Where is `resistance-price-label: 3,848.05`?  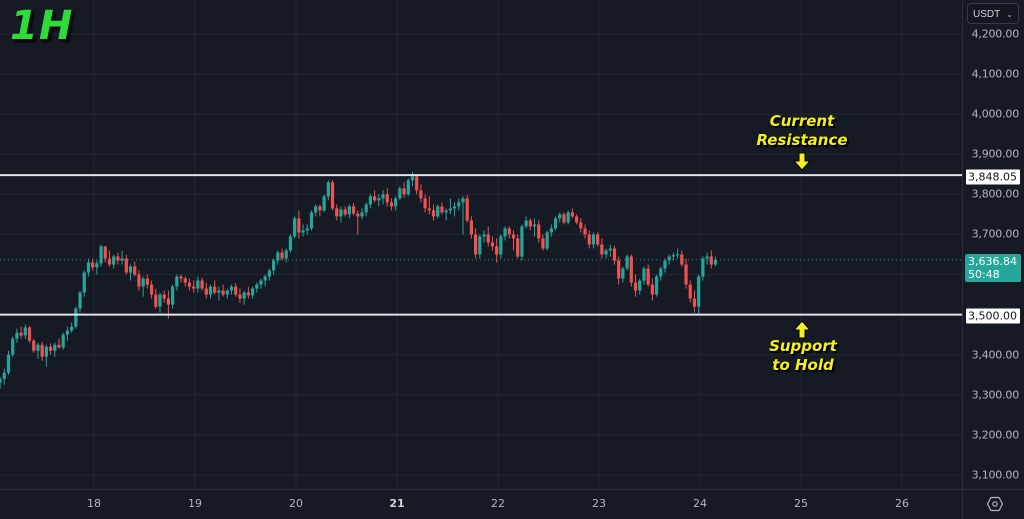
resistance-price-label: 3,848.05 is located at coordinates (993, 177).